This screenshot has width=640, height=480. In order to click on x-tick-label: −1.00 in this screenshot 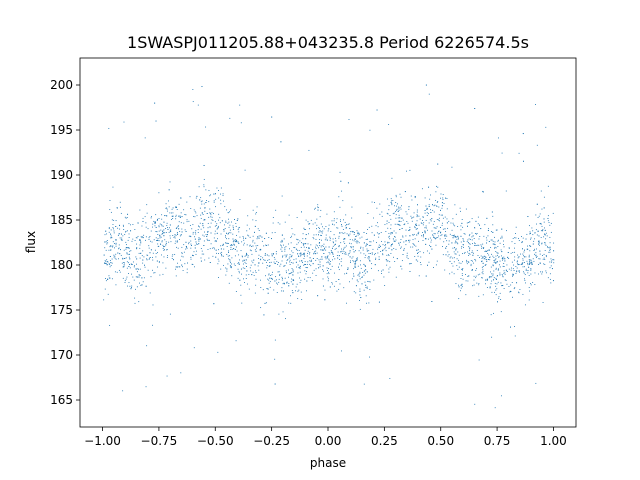, I will do `click(102, 441)`.